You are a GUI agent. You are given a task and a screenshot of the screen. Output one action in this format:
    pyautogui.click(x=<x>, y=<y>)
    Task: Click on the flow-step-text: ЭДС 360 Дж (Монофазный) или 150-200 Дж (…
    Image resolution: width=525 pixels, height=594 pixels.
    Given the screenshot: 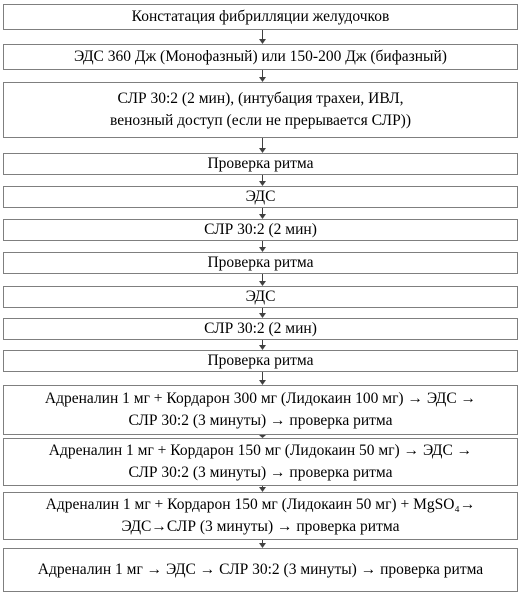 What is the action you would take?
    pyautogui.click(x=260, y=56)
    